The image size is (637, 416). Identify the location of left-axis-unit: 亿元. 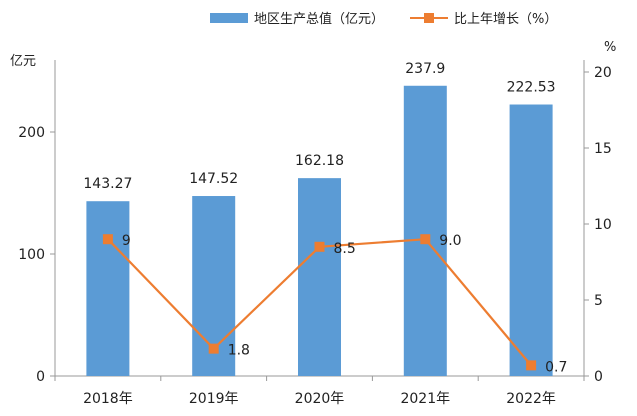
(23, 61).